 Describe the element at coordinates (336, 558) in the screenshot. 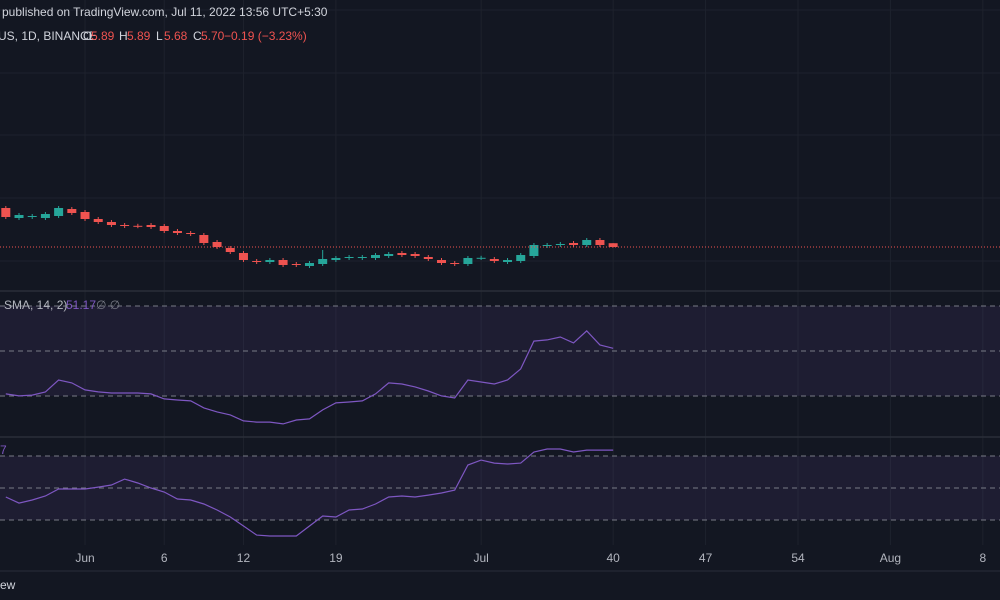

I see `x-tick-label: 19` at that location.